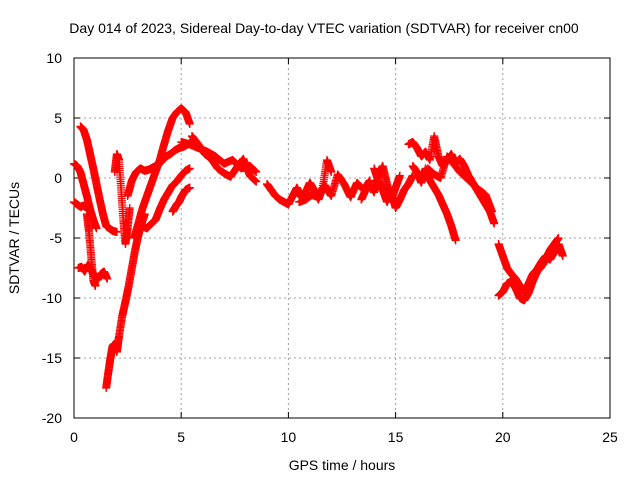 This screenshot has width=640, height=480. What do you see at coordinates (393, 188) in the screenshot?
I see `series-track-q` at bounding box center [393, 188].